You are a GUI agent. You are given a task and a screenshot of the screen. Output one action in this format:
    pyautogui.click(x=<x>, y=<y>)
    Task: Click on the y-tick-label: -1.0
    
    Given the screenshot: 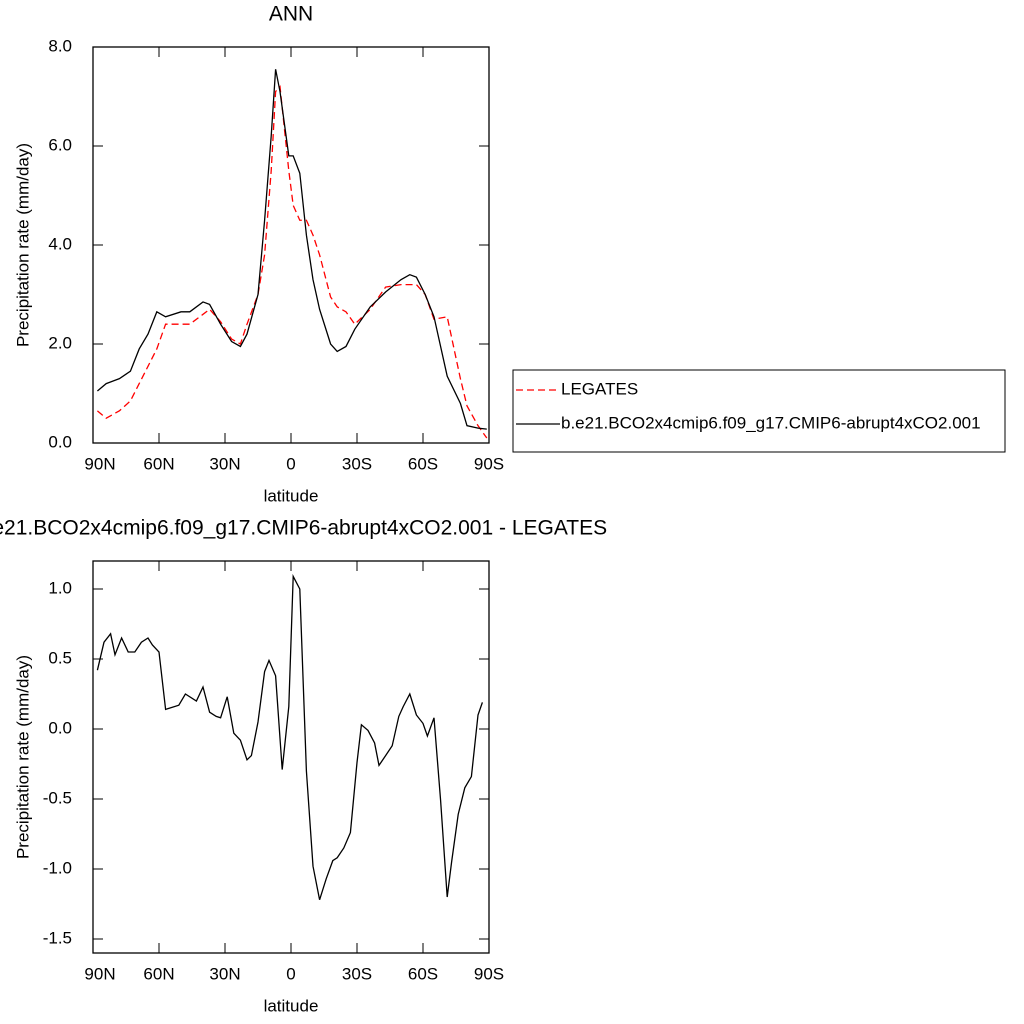 What is the action you would take?
    pyautogui.click(x=57, y=867)
    